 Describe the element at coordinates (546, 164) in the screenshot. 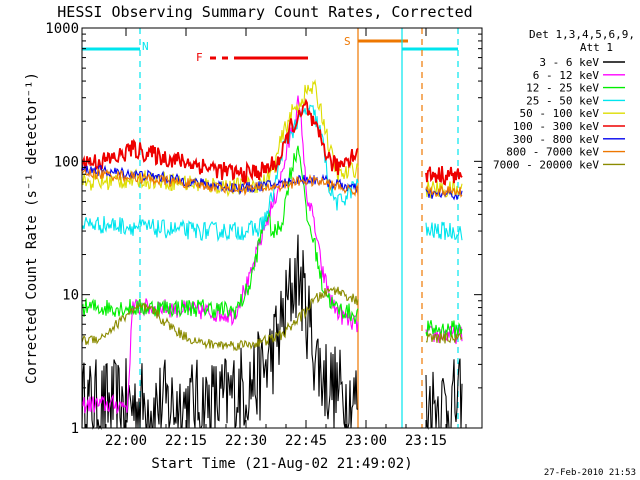

I see `legend-entry-label: 7000 - 20000 keV` at that location.